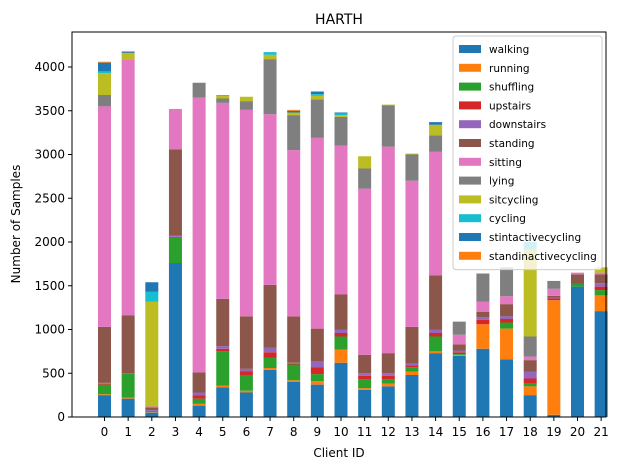 The image size is (630, 470). What do you see at coordinates (553, 432) in the screenshot?
I see `x-tick-label: 19` at bounding box center [553, 432].